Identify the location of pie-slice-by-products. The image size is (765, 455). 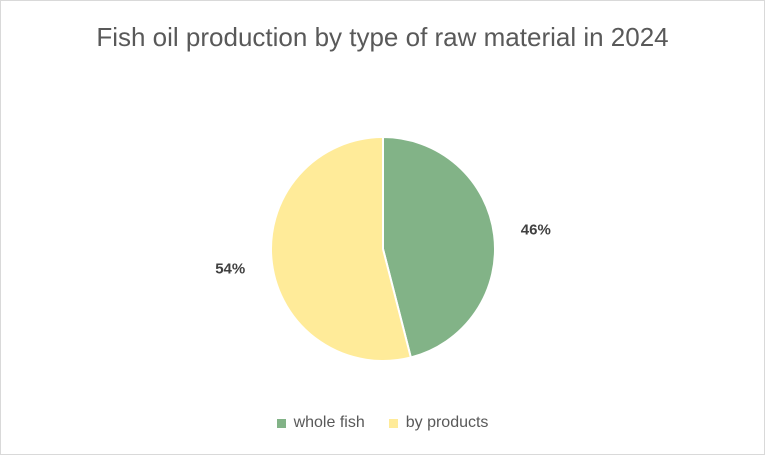
(341, 248).